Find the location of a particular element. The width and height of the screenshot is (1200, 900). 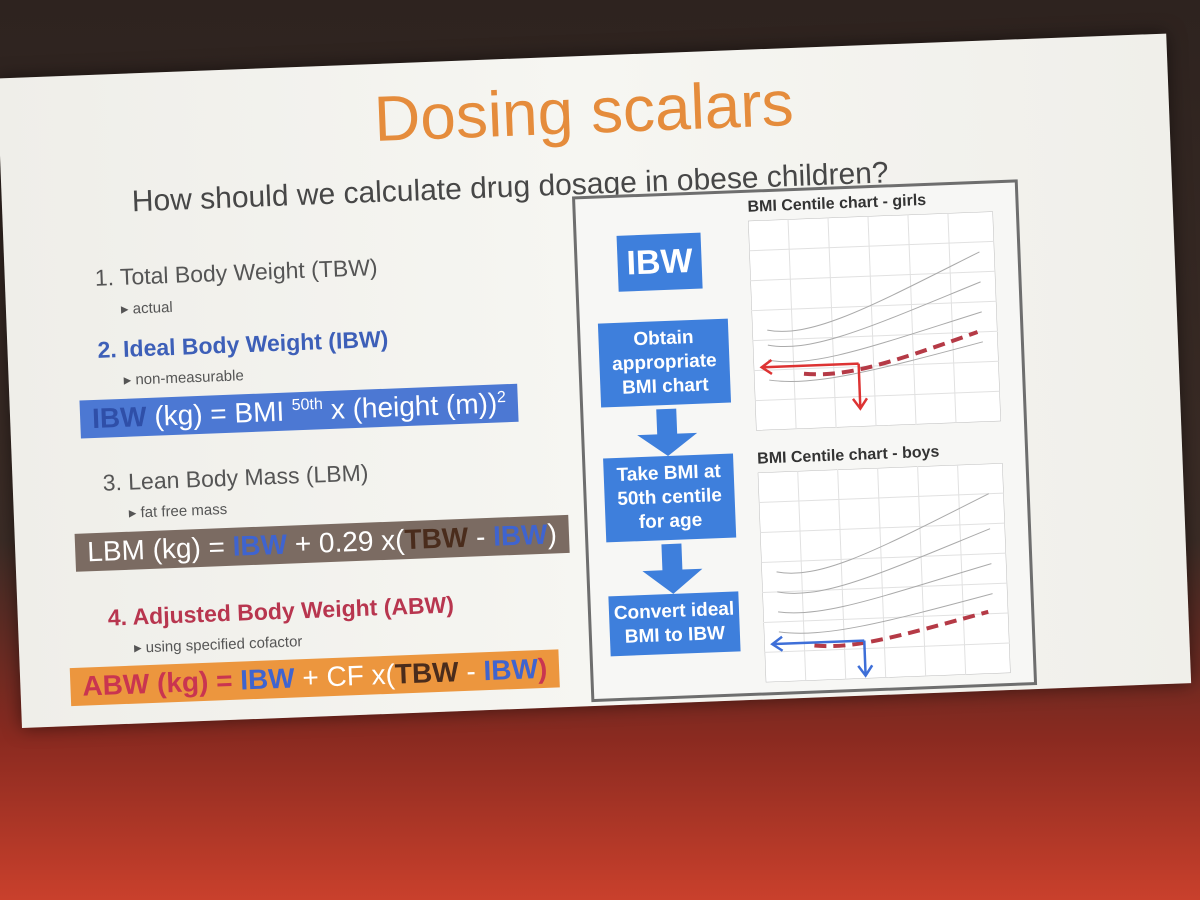

item-heading: 3. Lean Body Mass (LBM) is located at coordinates (235, 477).